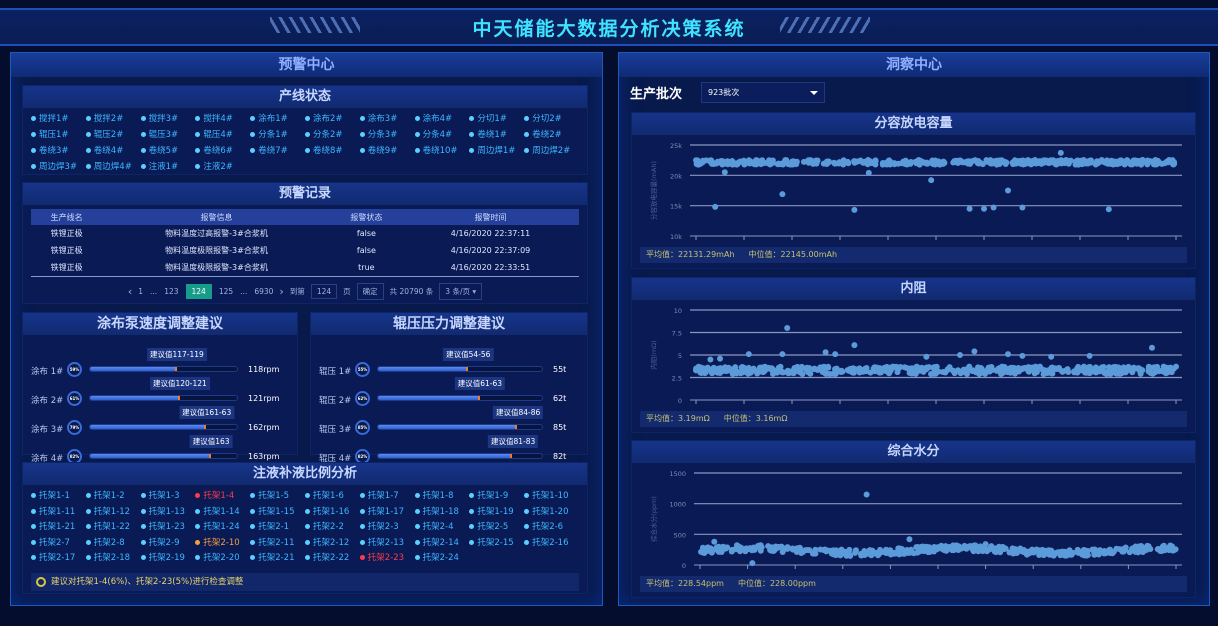 The height and width of the screenshot is (626, 1218). Describe the element at coordinates (442, 527) in the screenshot. I see `tray-item: 托架2-4` at that location.